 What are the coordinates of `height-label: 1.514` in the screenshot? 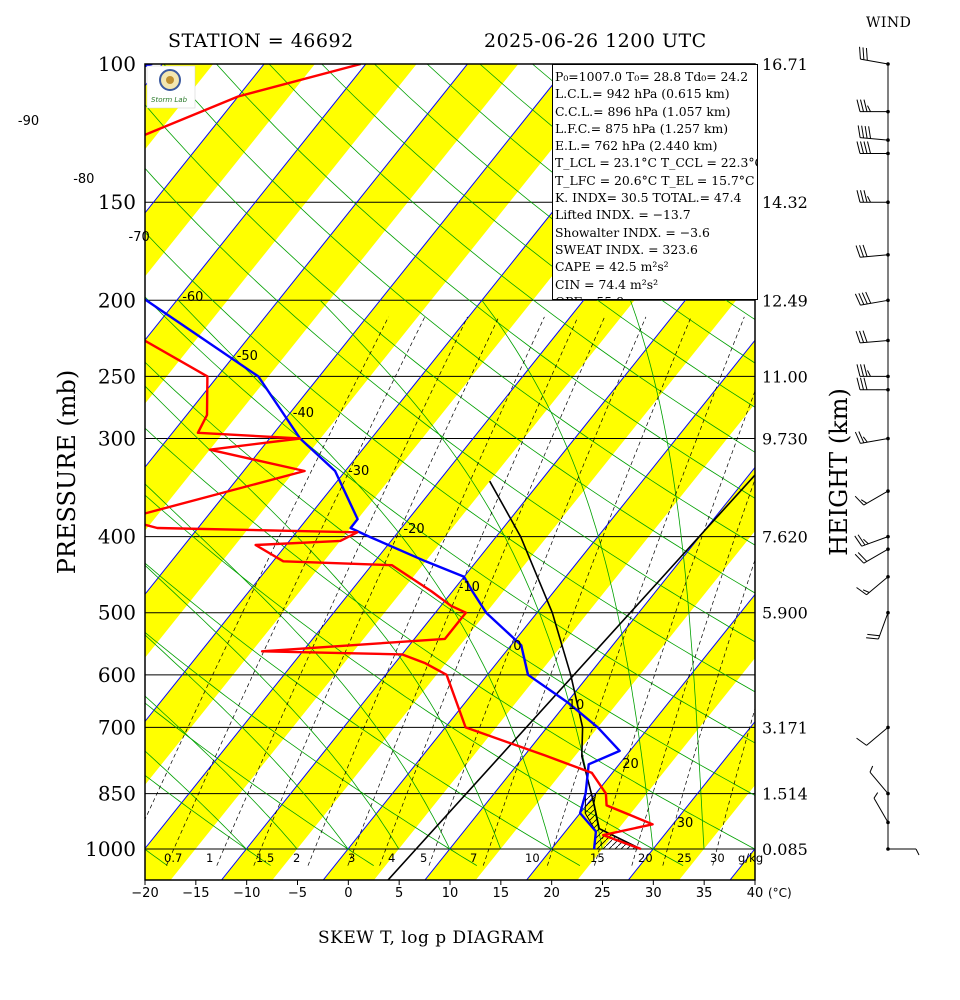 It's located at (785, 794).